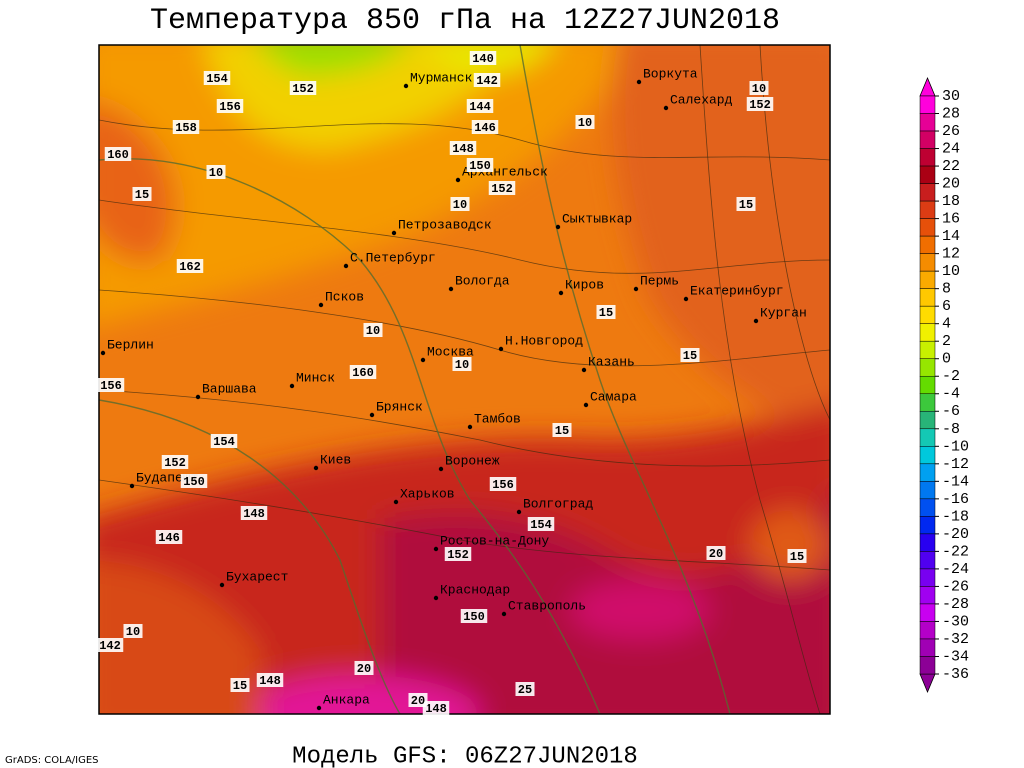 This screenshot has width=1024, height=768. I want to click on contour-label: 142, so click(487, 81).